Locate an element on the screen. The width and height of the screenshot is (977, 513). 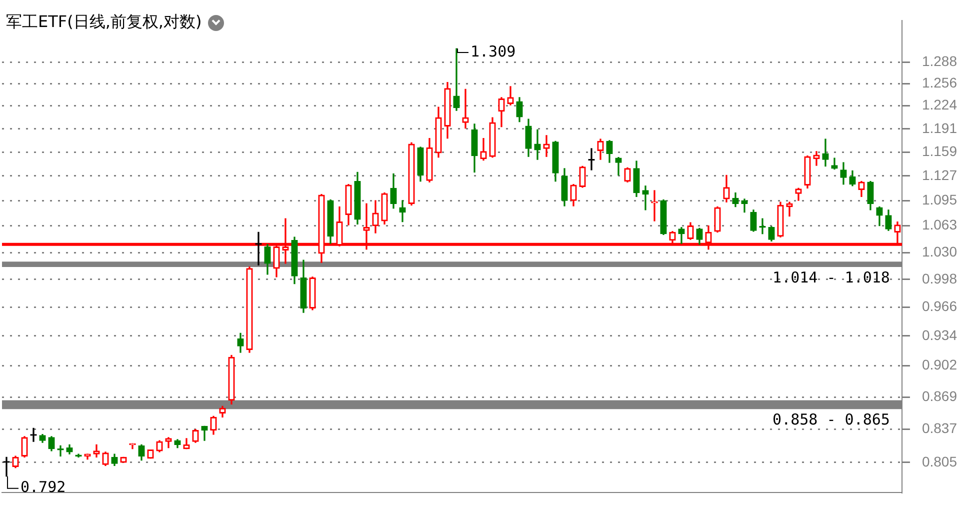
chart-title: 军工ETF(日线,前复权,对数) is located at coordinates (104, 22).